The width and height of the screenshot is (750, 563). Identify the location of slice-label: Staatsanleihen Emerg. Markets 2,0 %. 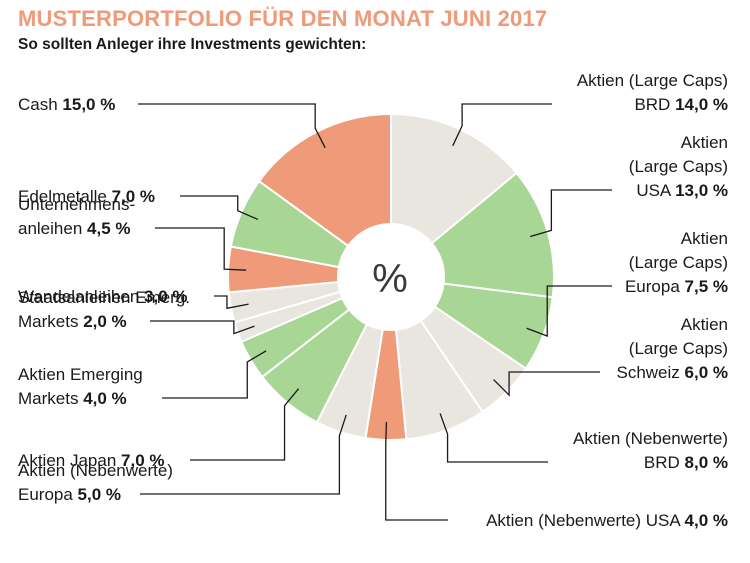
(104, 309).